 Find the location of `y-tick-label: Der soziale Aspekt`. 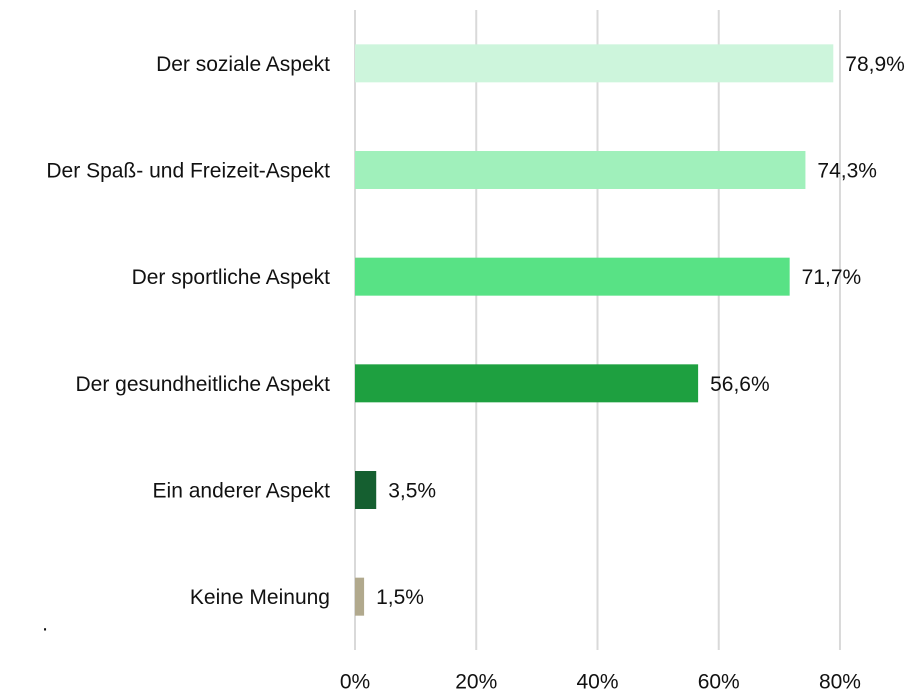

y-tick-label: Der soziale Aspekt is located at coordinates (243, 64).